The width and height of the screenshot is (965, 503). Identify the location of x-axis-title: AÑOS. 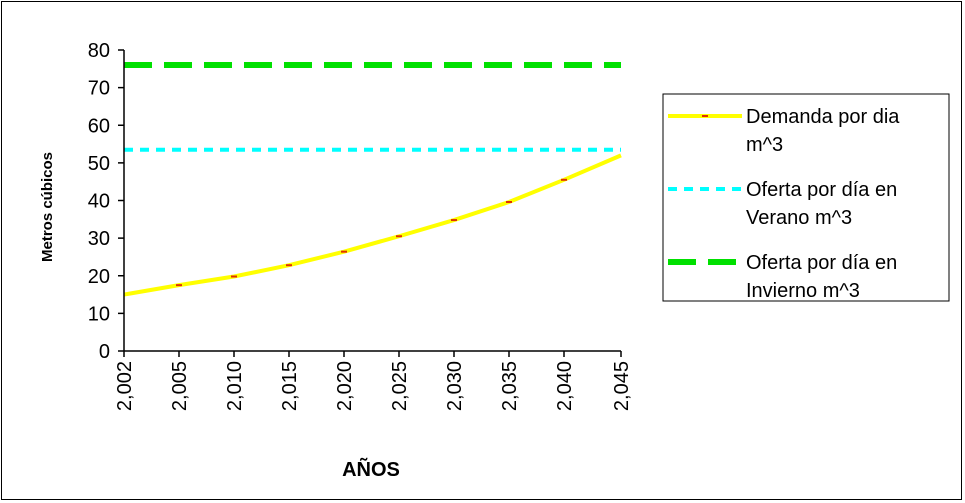
(371, 469).